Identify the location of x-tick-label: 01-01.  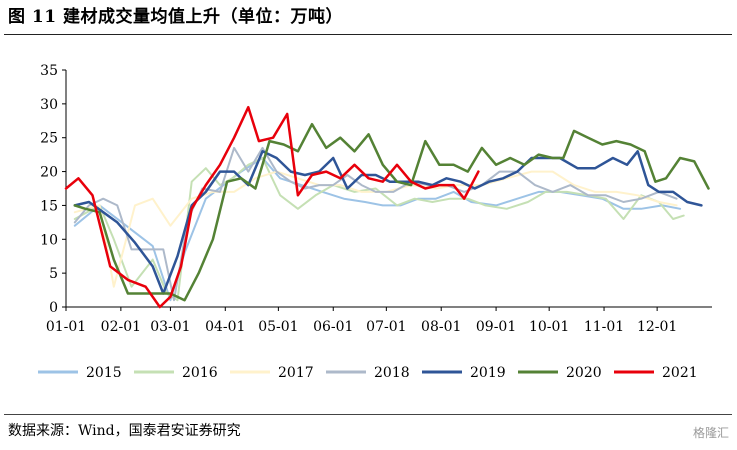
(66, 327).